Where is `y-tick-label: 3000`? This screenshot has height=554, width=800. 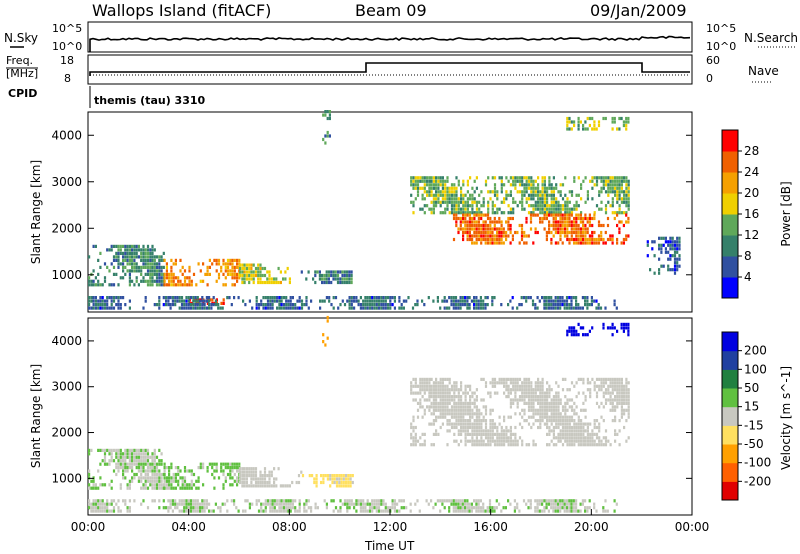 y-tick-label: 3000 is located at coordinates (66, 387).